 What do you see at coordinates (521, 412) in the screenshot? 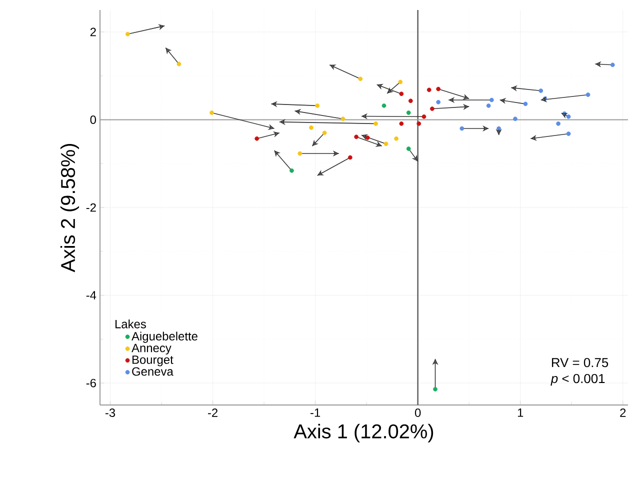
I see `x-tick-label: 1` at bounding box center [521, 412].